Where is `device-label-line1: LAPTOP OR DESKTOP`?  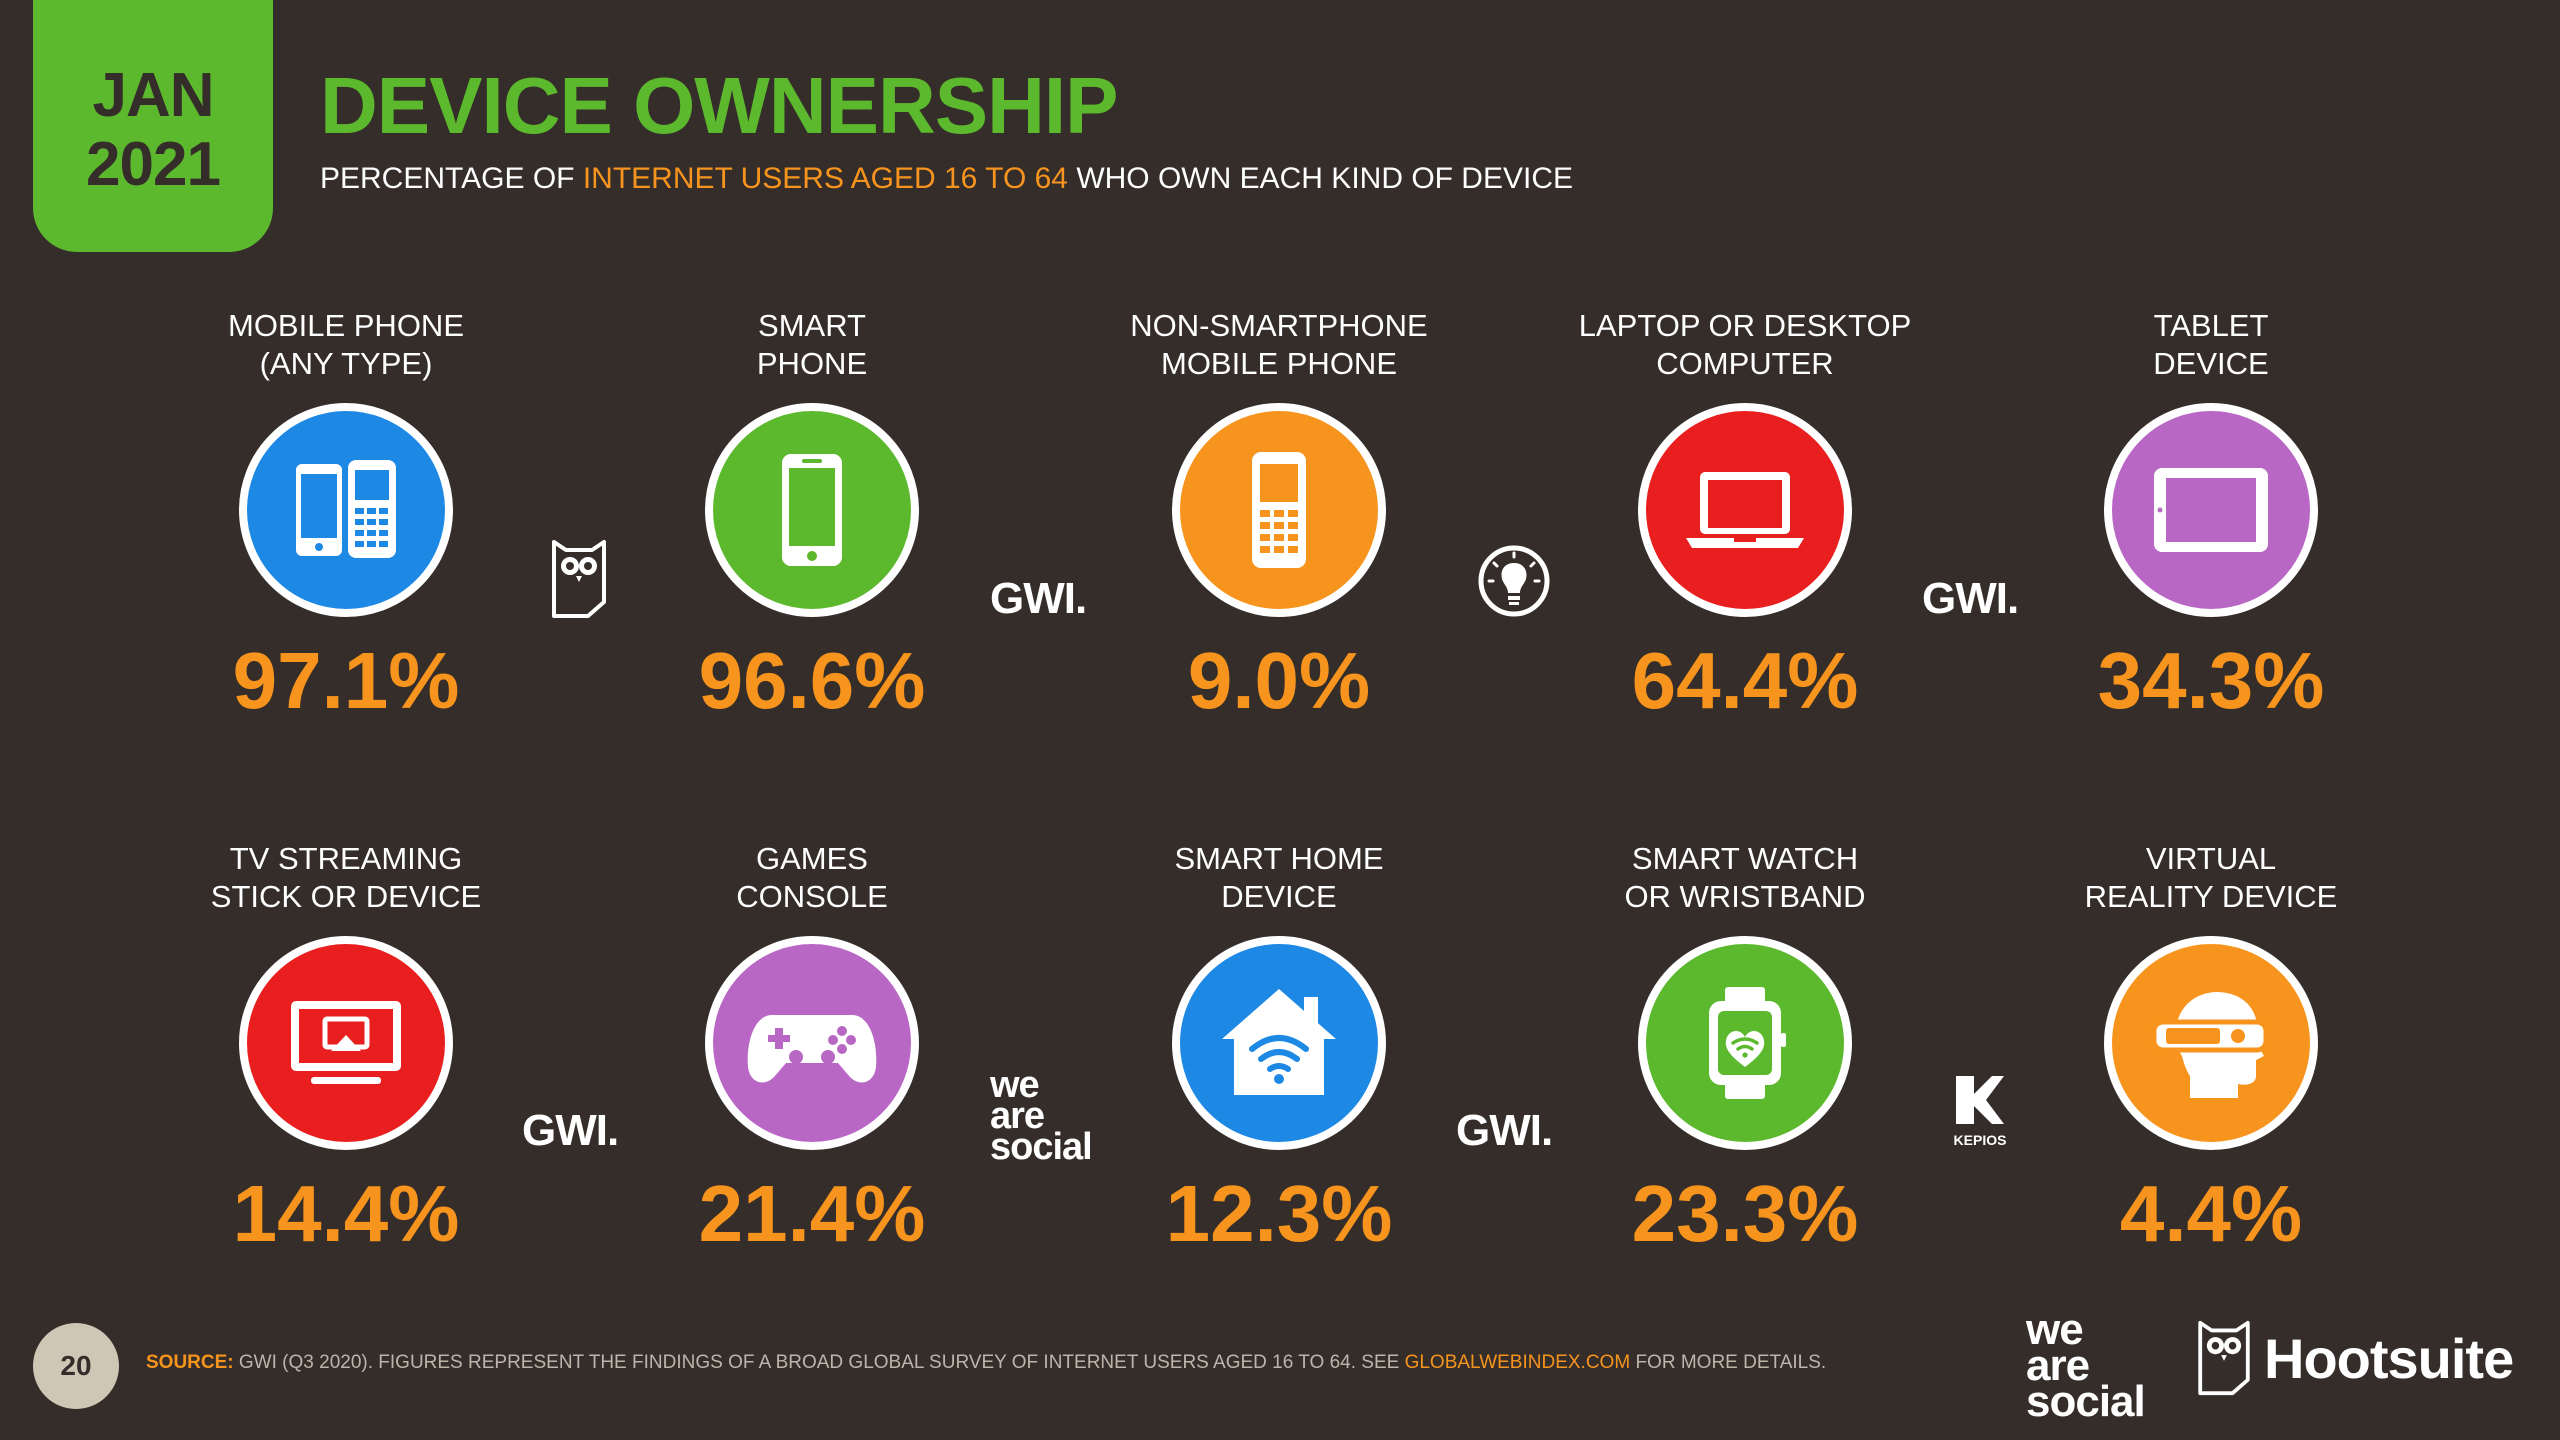
device-label-line1: LAPTOP OR DESKTOP is located at coordinates (1745, 325).